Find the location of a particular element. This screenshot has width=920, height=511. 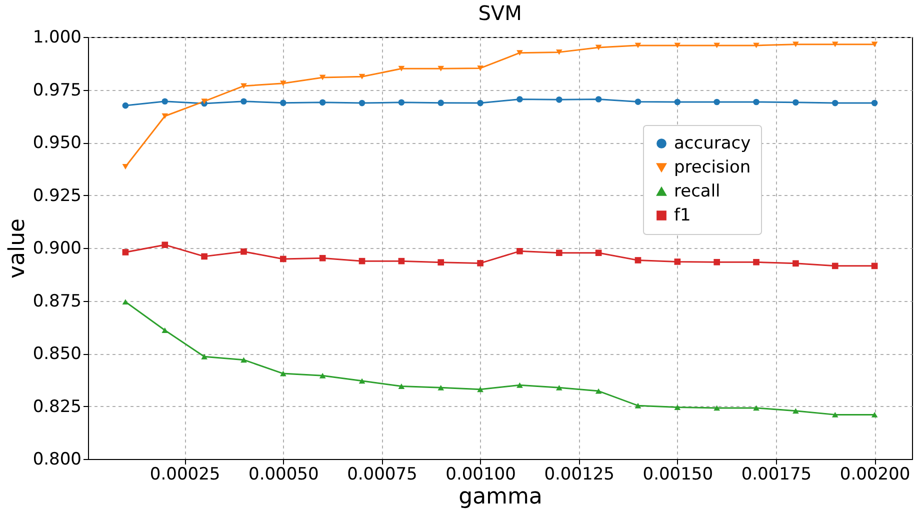

y-tick-label: 0.825 is located at coordinates (57, 406).